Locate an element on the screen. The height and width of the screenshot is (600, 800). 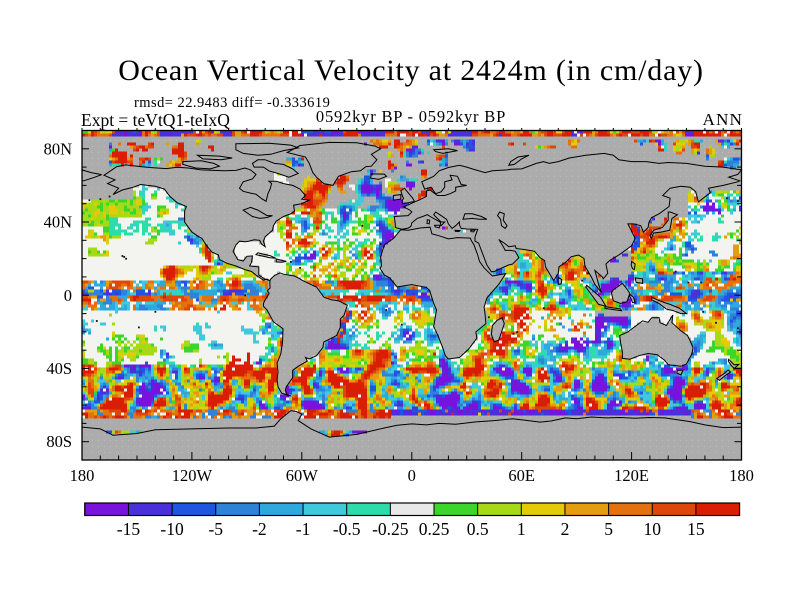
svg-text: -10 is located at coordinates (172, 529).